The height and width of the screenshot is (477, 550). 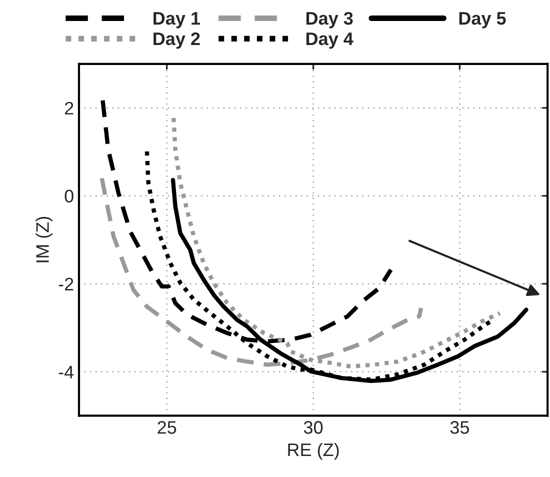 I want to click on y-tick-label: 2, so click(x=69, y=108).